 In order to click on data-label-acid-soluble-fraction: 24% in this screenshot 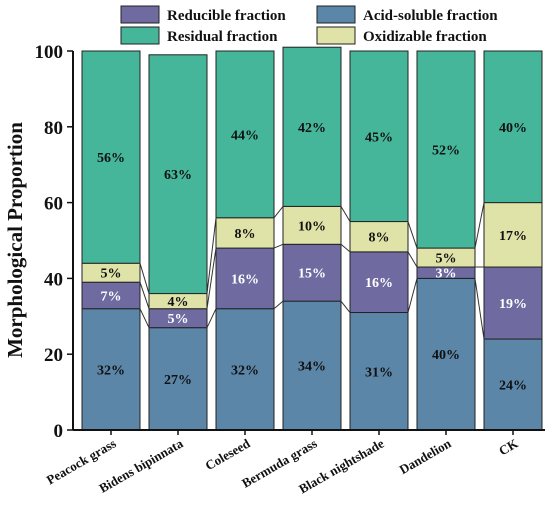, I will do `click(513, 386)`.